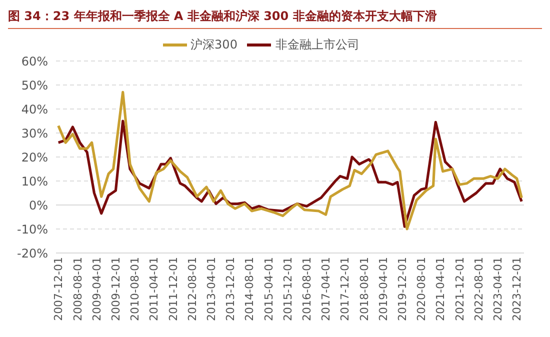  What do you see at coordinates (135, 289) in the screenshot?
I see `x-tick-label: 2010-08-01` at bounding box center [135, 289].